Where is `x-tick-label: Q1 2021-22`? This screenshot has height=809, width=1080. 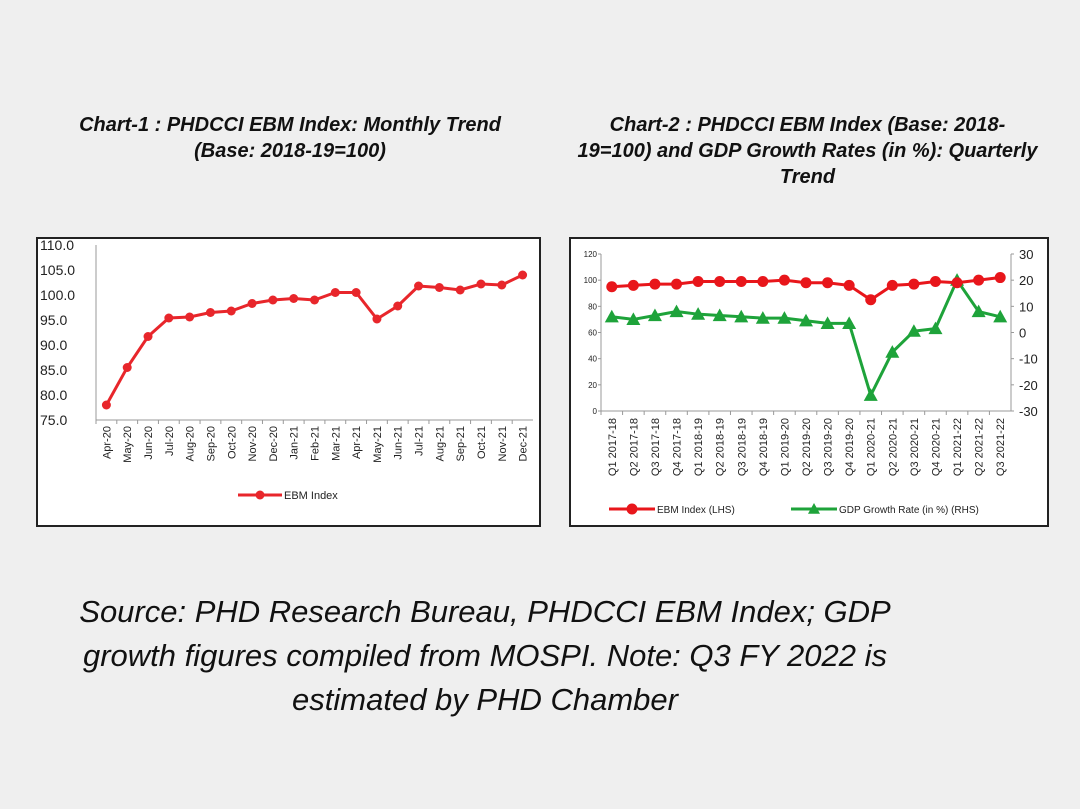
x-tick-label: Q1 2021-22 is located at coordinates (958, 447).